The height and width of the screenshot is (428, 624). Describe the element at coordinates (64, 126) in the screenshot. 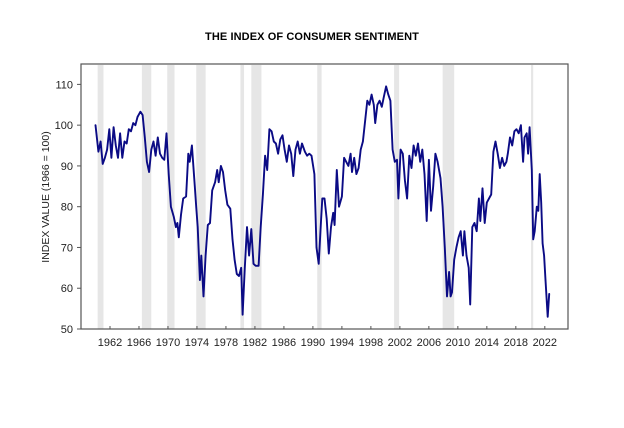

I see `y-tick-label: 100` at that location.